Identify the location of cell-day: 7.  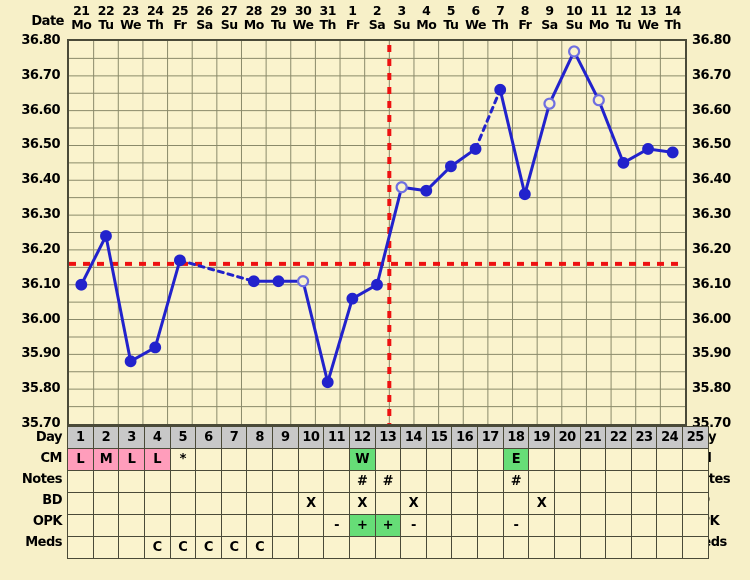
(234, 437).